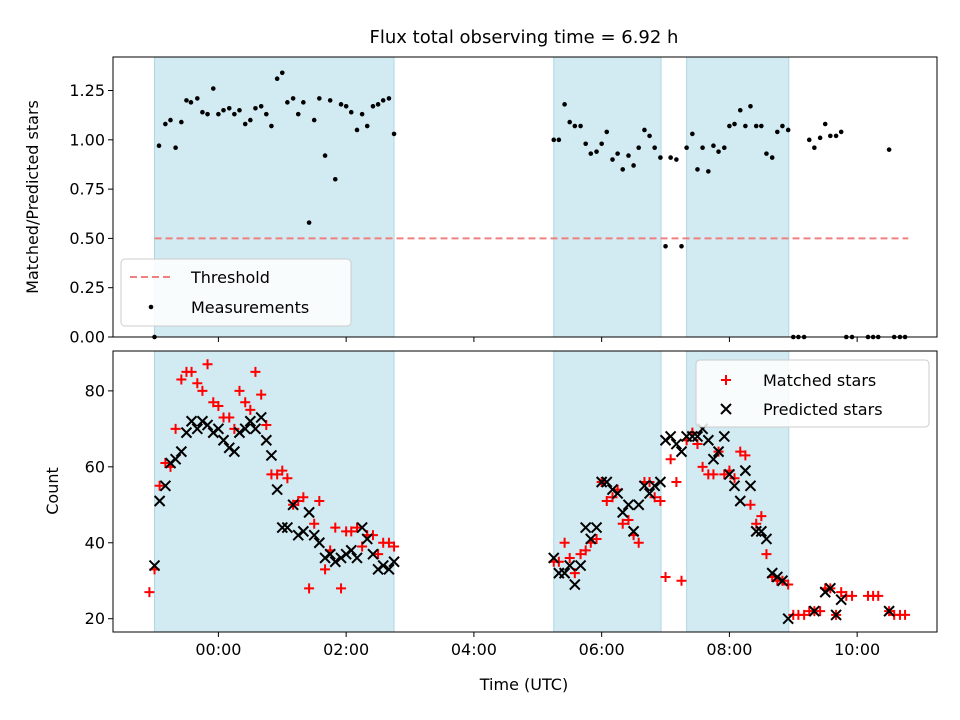 This screenshot has height=720, width=960. What do you see at coordinates (812, 393) in the screenshot?
I see `count-legend: Matched stars Predicted stars` at bounding box center [812, 393].